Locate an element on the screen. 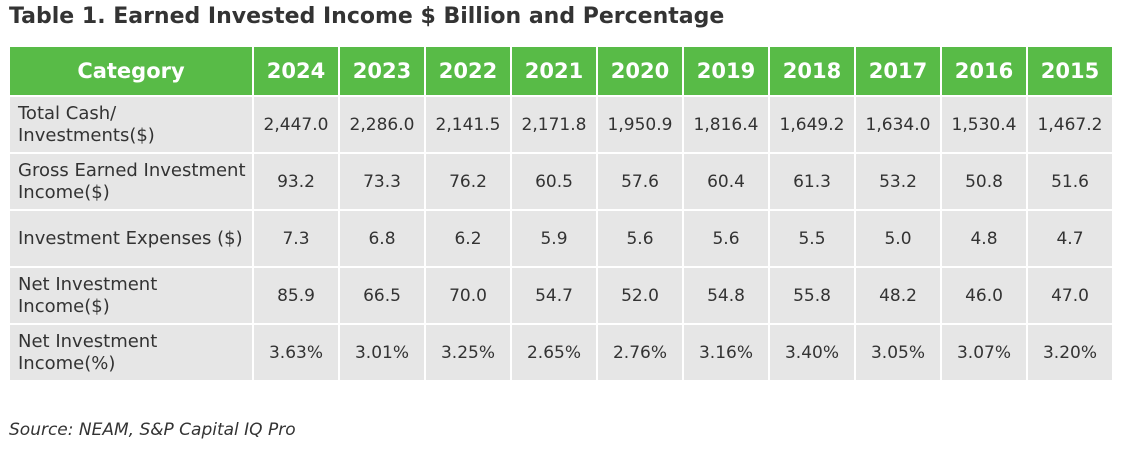 The width and height of the screenshot is (1124, 450). table-cell: 52.0 is located at coordinates (640, 295).